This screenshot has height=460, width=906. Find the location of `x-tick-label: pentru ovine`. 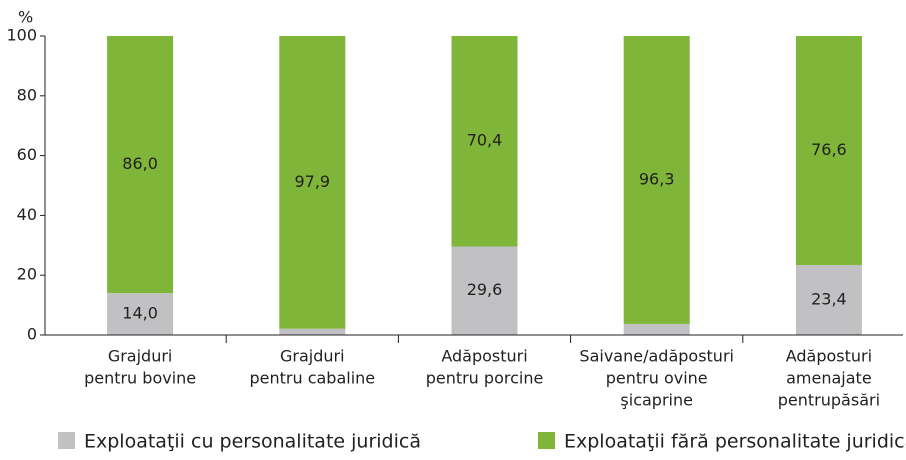

x-tick-label: pentru ovine is located at coordinates (657, 378).